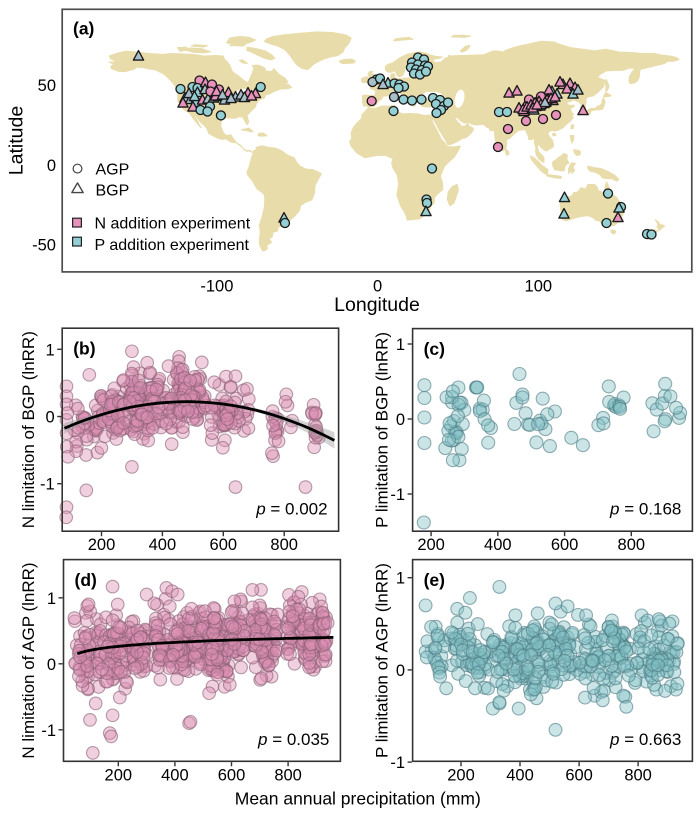 This screenshot has height=813, width=700. Describe the element at coordinates (539, 287) in the screenshot. I see `svg-text: 100` at that location.